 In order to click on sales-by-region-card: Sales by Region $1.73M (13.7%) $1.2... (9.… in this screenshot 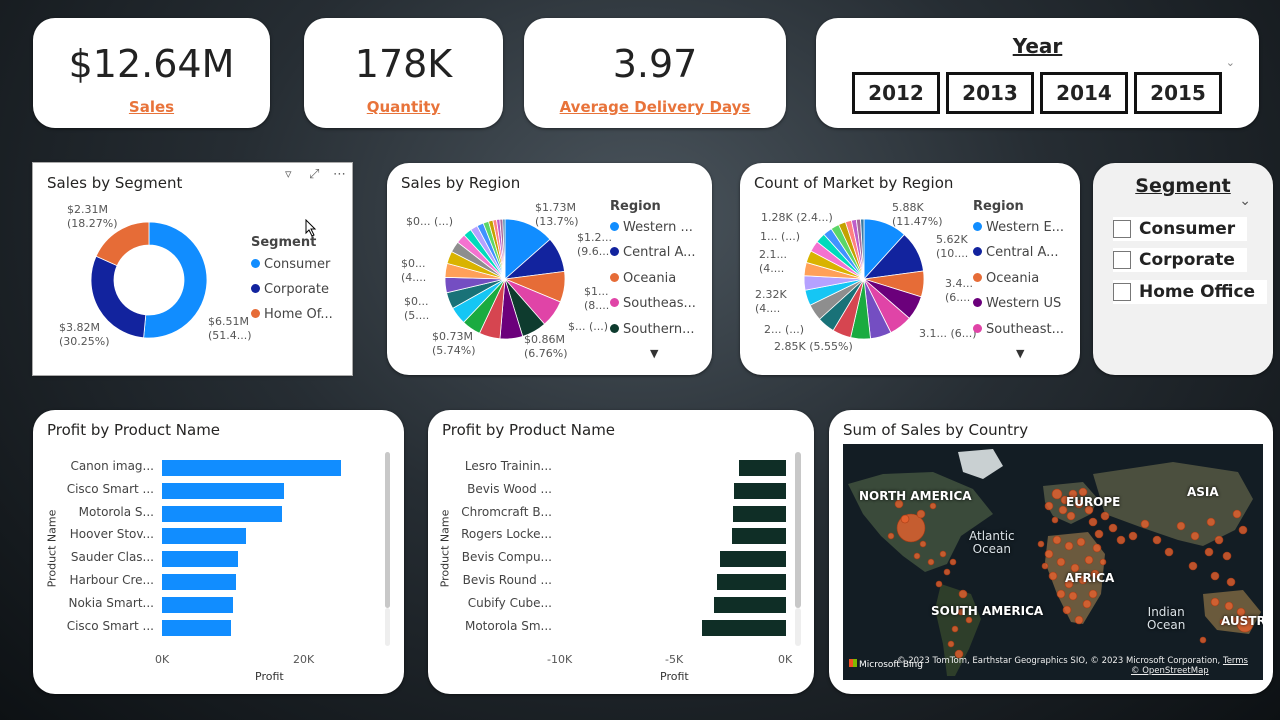, I will do `click(549, 269)`.